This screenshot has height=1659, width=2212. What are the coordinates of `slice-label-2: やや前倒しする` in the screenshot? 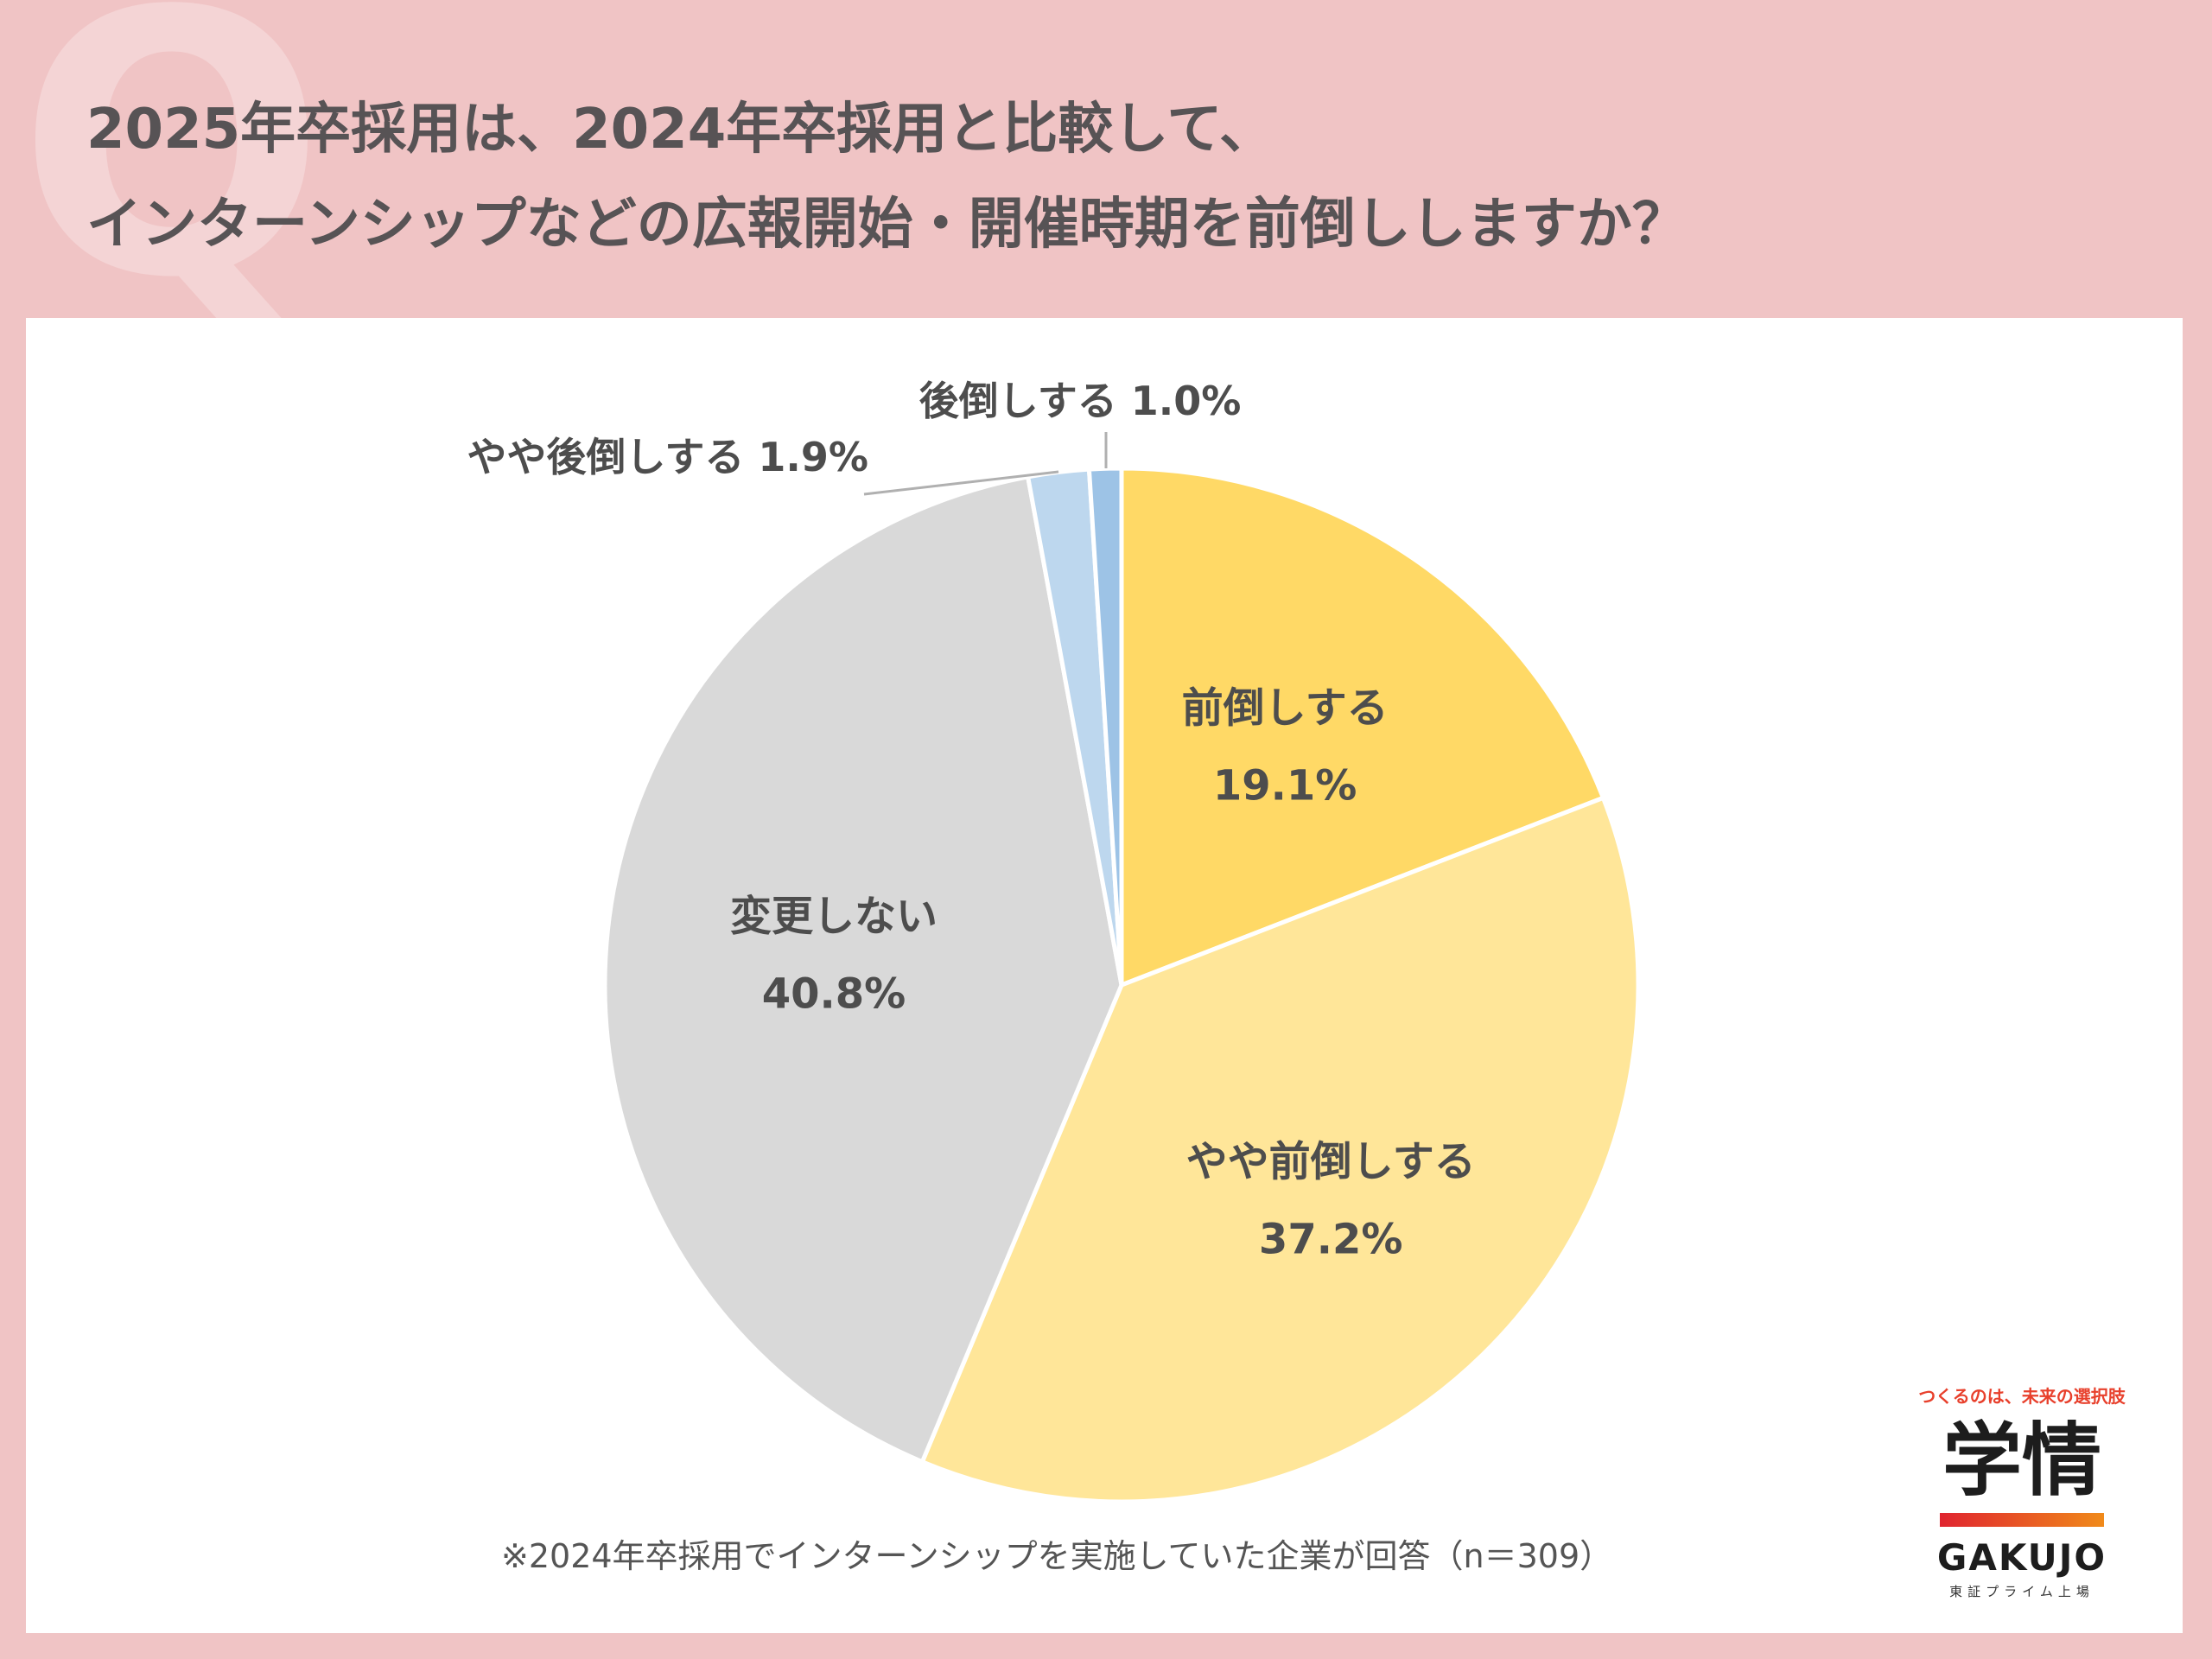 It's located at (1331, 1161).